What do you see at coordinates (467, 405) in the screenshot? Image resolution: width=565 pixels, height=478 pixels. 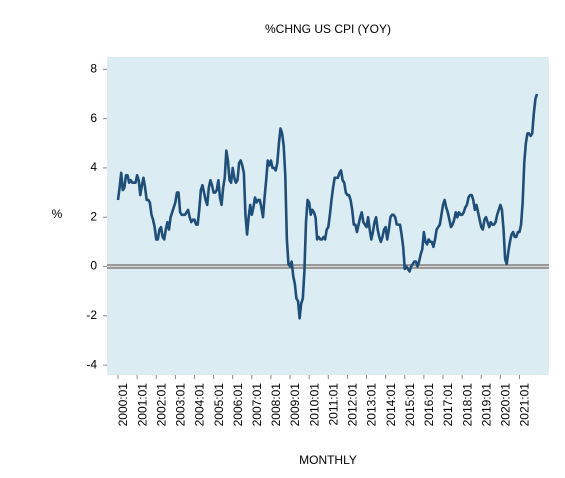 I see `x-tick-label: 2018:01` at bounding box center [467, 405].